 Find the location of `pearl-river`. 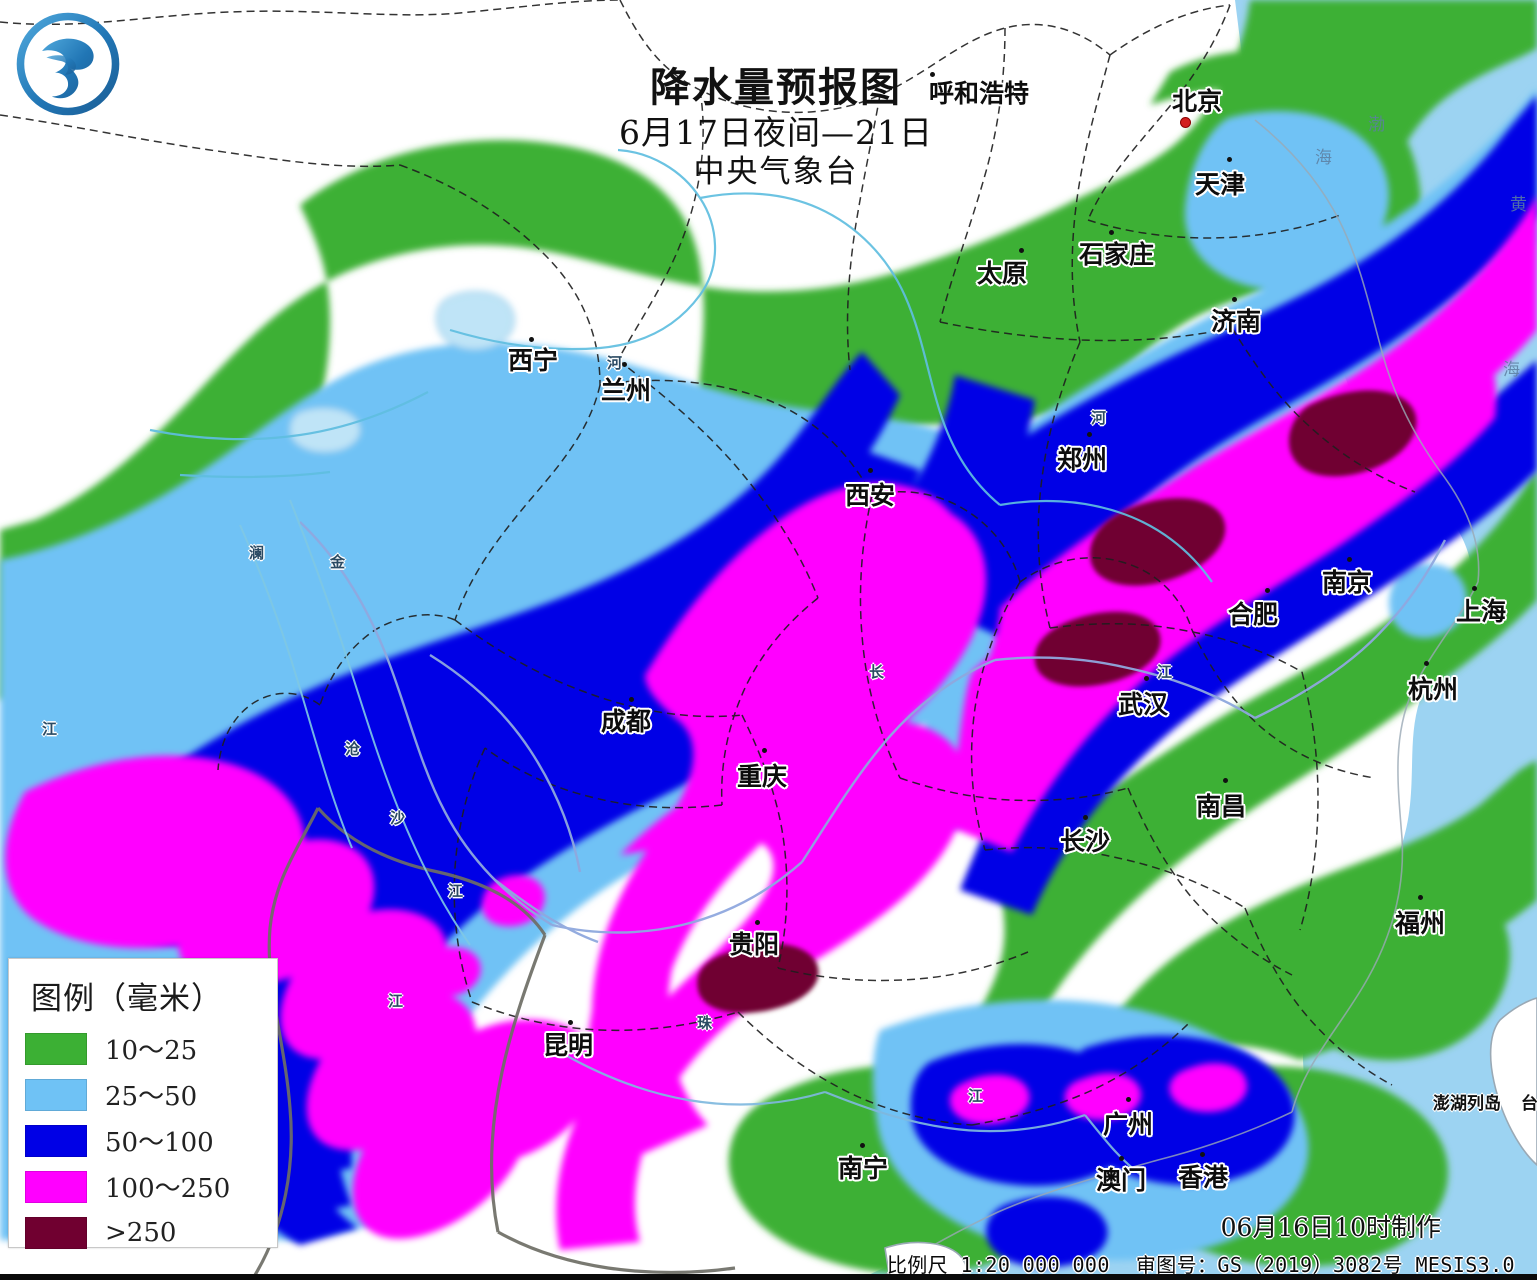

pearl-river is located at coordinates (852, 1115).